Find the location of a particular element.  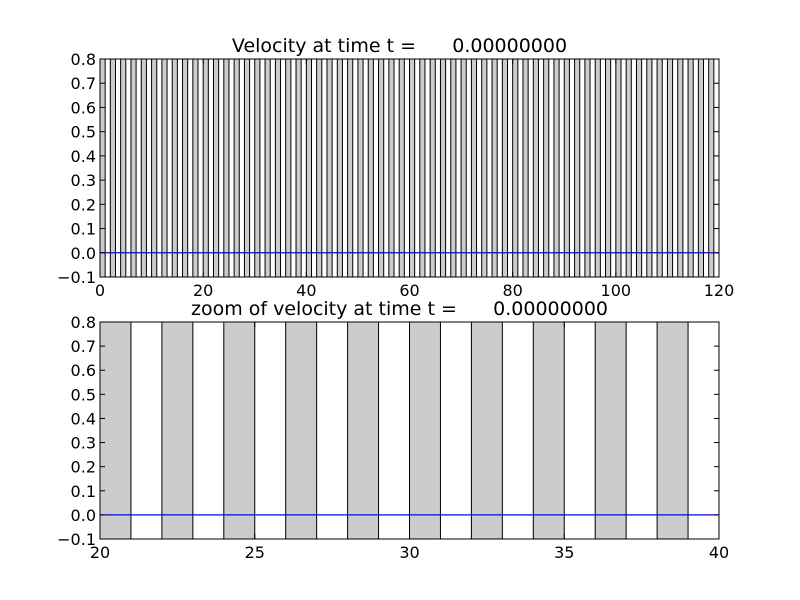

zoom-x-tick-label: 30 is located at coordinates (409, 552).